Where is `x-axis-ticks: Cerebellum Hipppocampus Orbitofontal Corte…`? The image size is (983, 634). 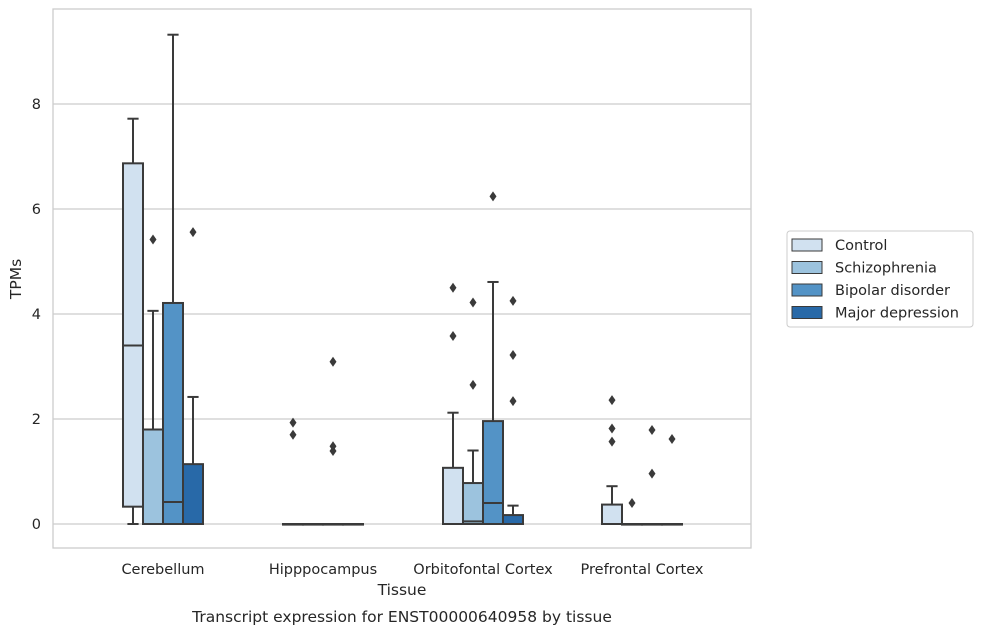
x-axis-ticks: Cerebellum Hipppocampus Orbitofontal Corte… is located at coordinates (412, 570).